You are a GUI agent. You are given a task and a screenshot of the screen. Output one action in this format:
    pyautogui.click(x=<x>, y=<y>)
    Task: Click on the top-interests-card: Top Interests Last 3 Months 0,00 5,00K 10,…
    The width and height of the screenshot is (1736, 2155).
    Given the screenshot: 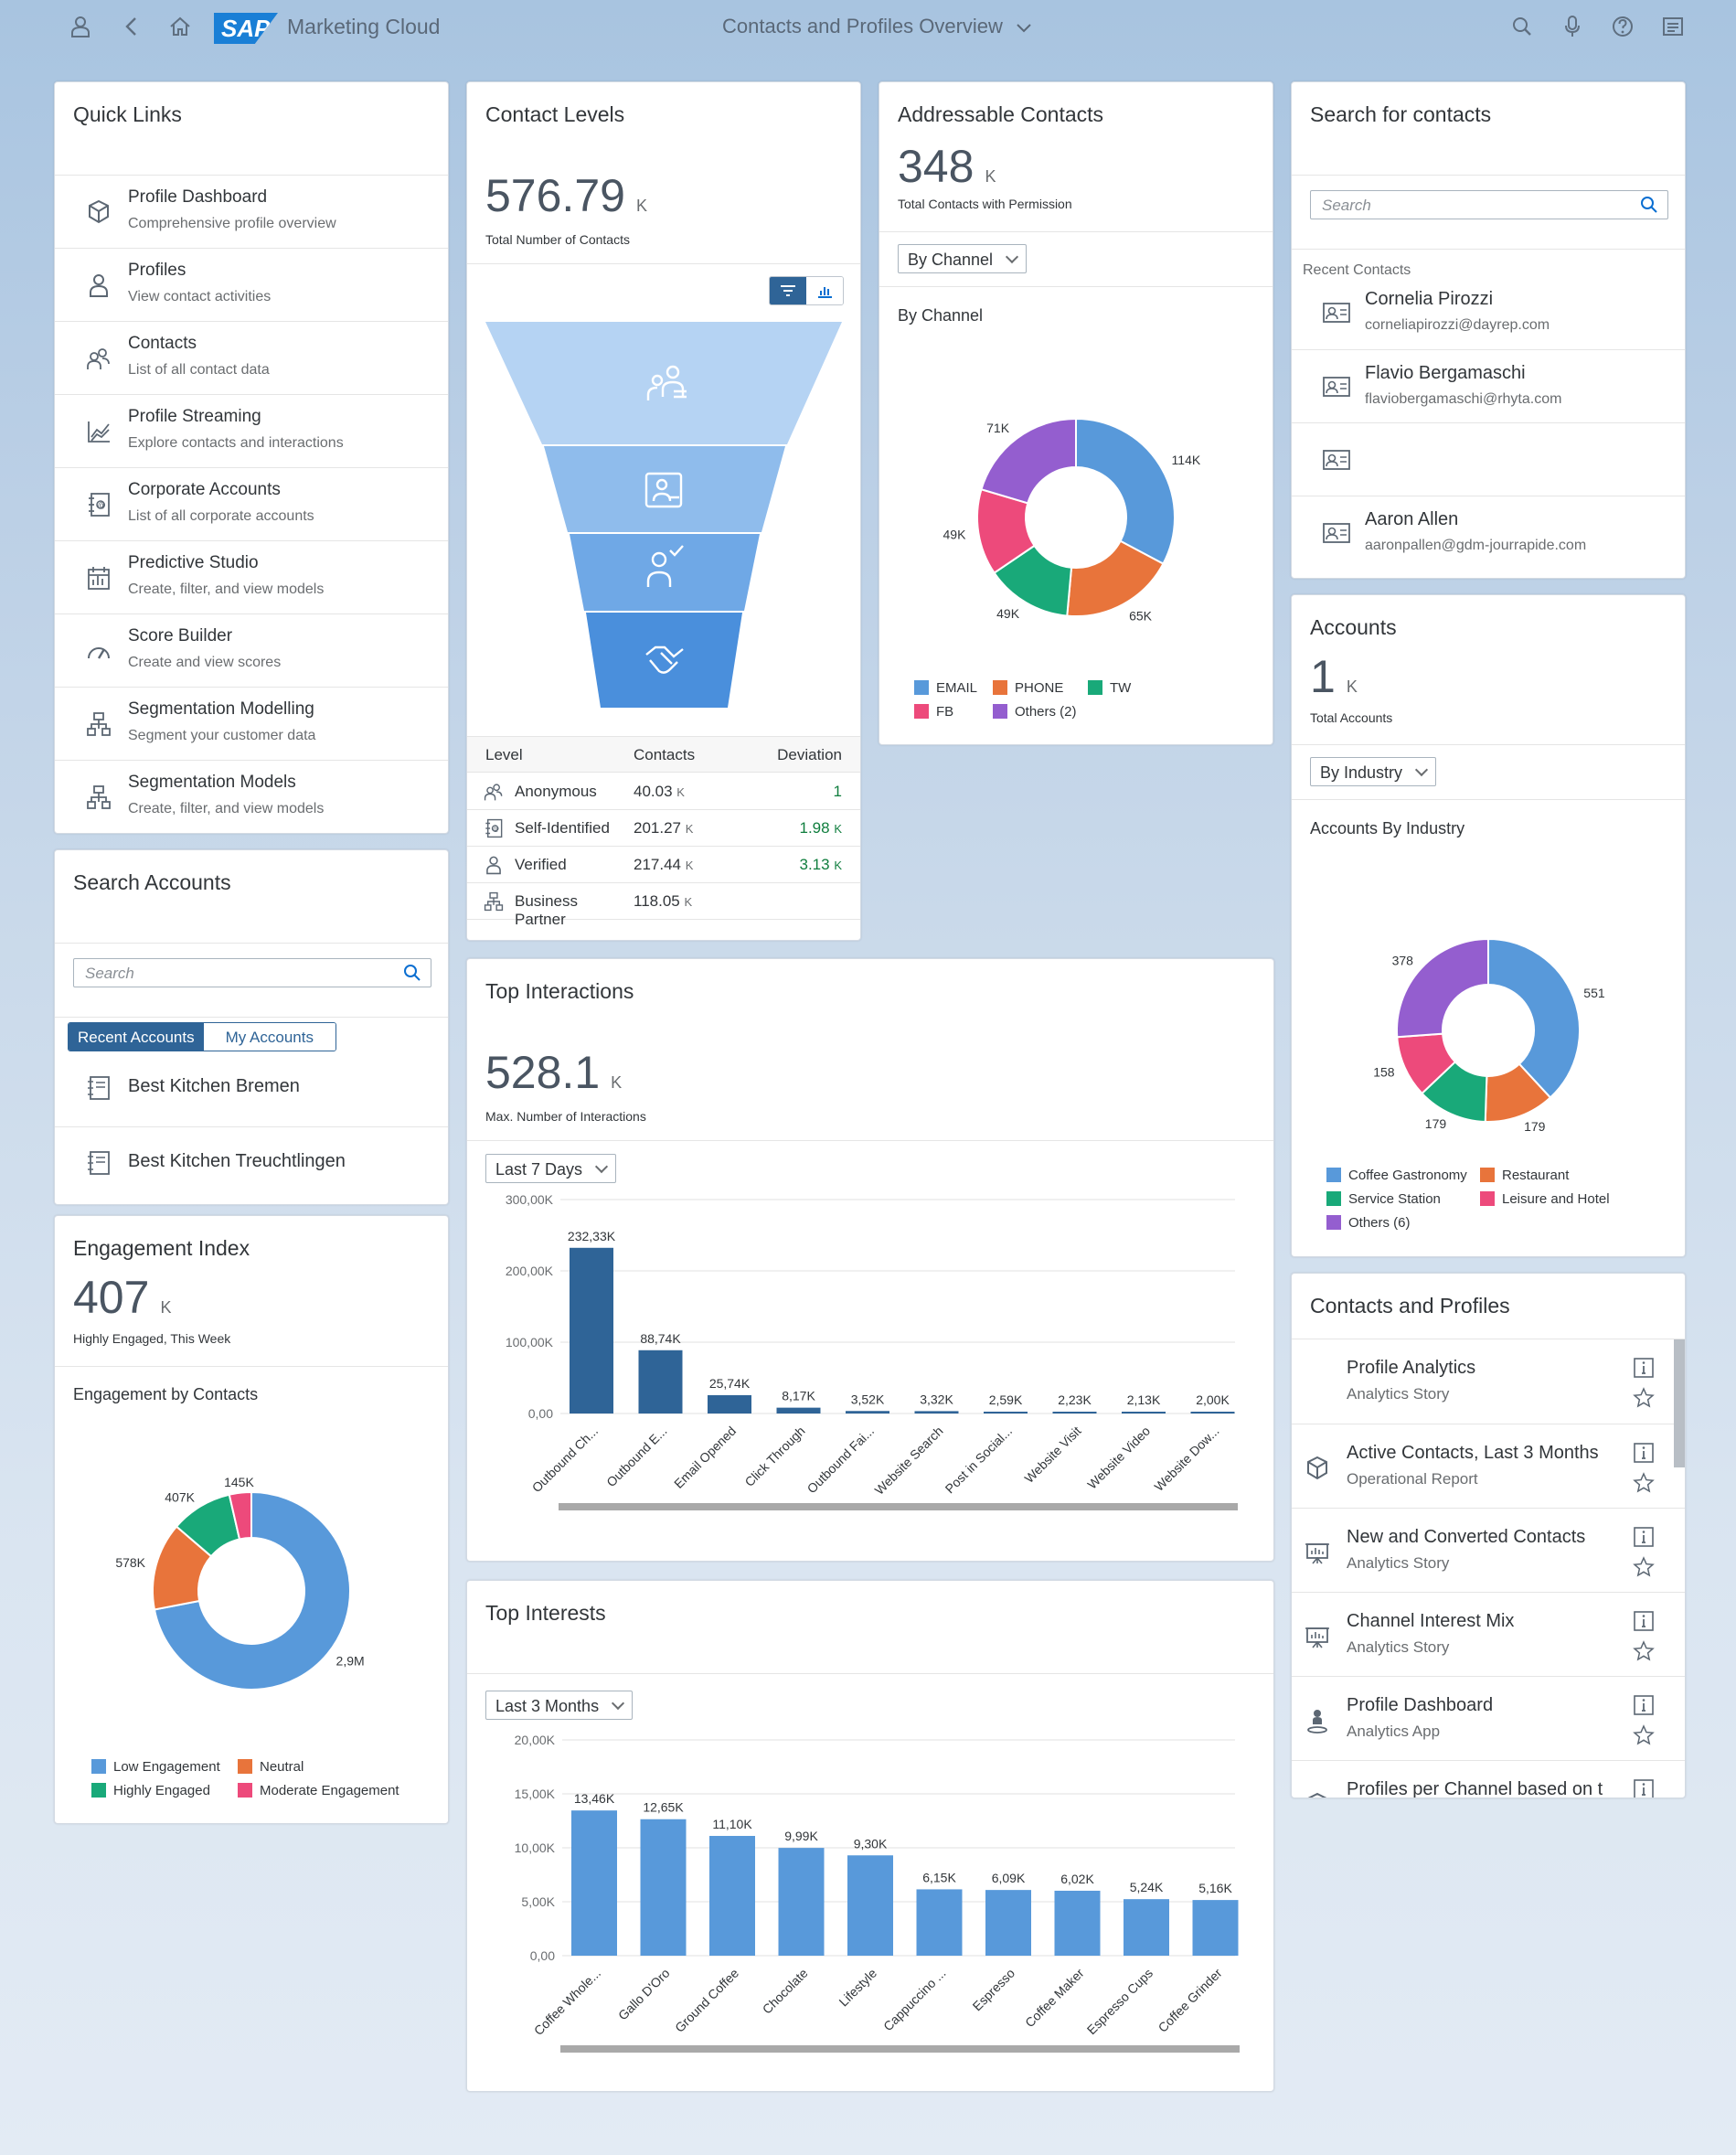 What is the action you would take?
    pyautogui.click(x=870, y=1836)
    